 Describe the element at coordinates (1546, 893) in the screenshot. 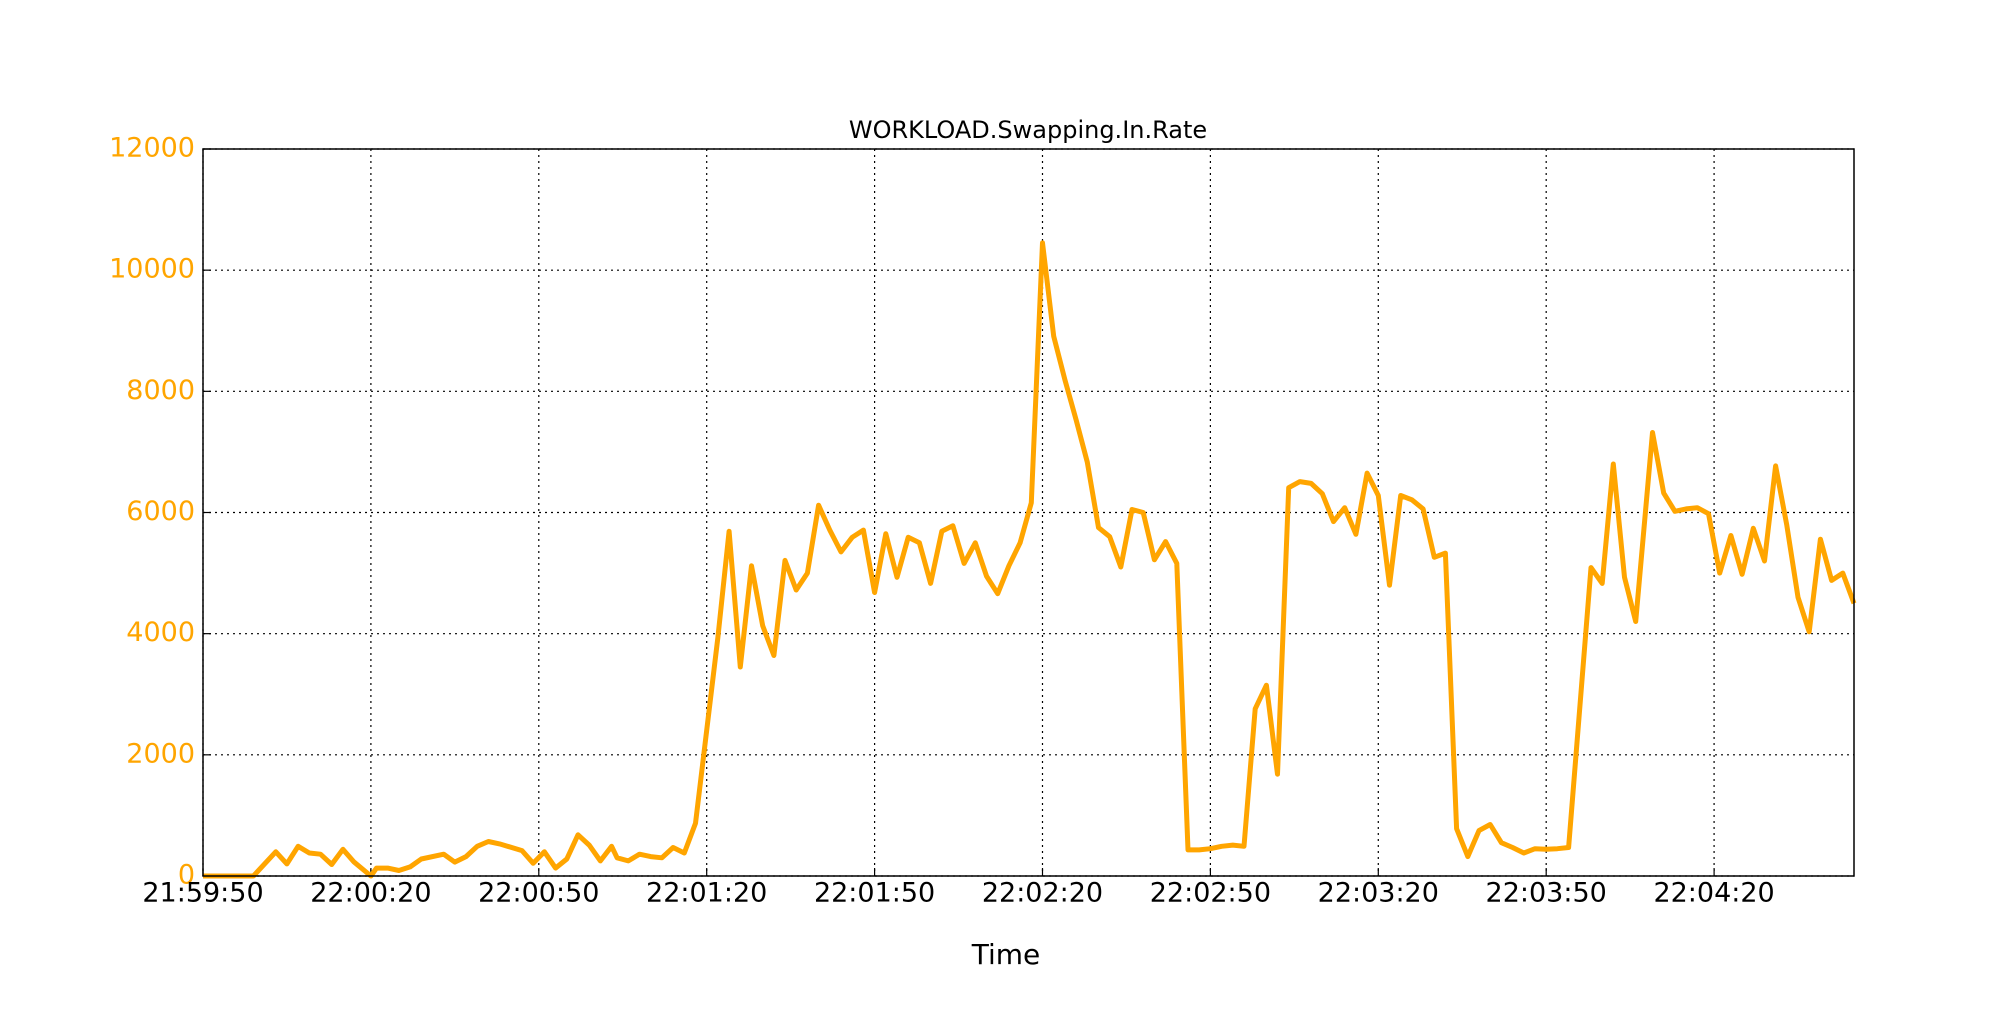

I see `x-tick-label: 22:03:50` at that location.